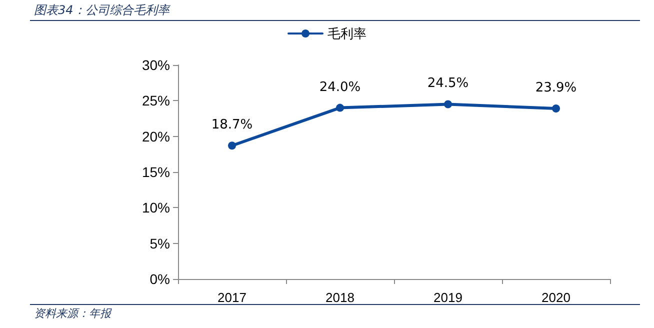  Describe the element at coordinates (160, 243) in the screenshot. I see `y-tick-label: 5%` at that location.